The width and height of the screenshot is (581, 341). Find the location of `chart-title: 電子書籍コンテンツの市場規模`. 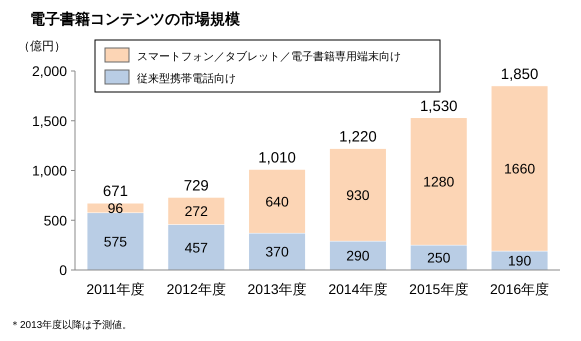

chart-title: 電子書籍コンテンツの市場規模 is located at coordinates (135, 19).